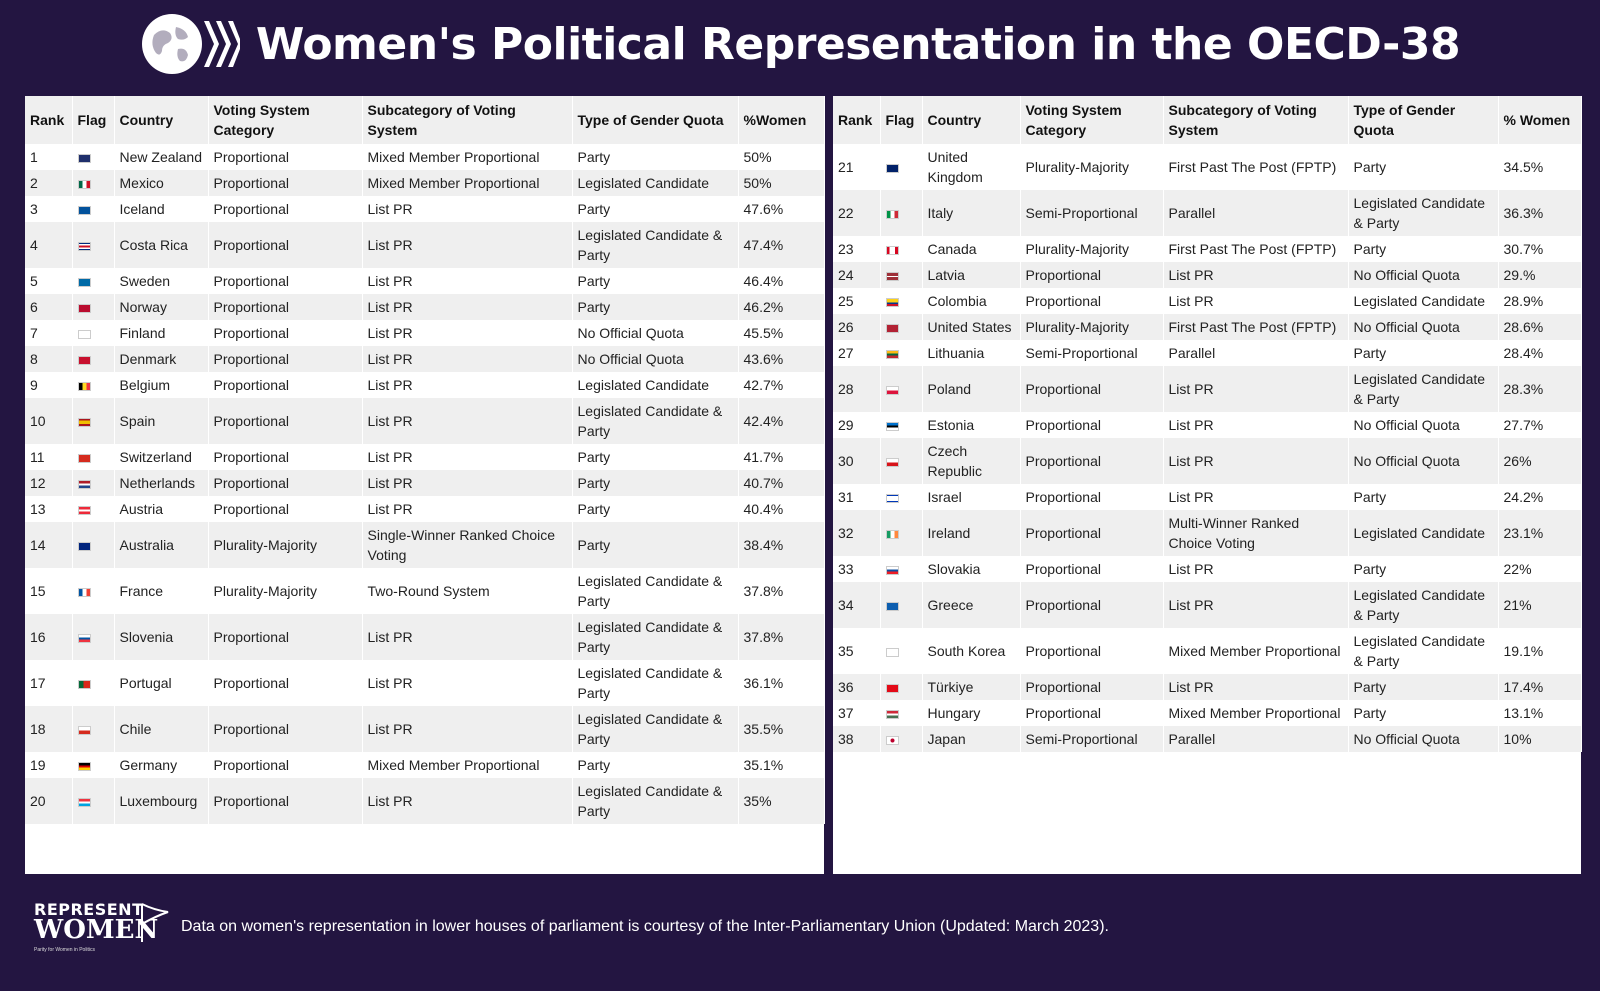 This screenshot has height=991, width=1600. What do you see at coordinates (901, 120) in the screenshot?
I see `column-header: Flag` at bounding box center [901, 120].